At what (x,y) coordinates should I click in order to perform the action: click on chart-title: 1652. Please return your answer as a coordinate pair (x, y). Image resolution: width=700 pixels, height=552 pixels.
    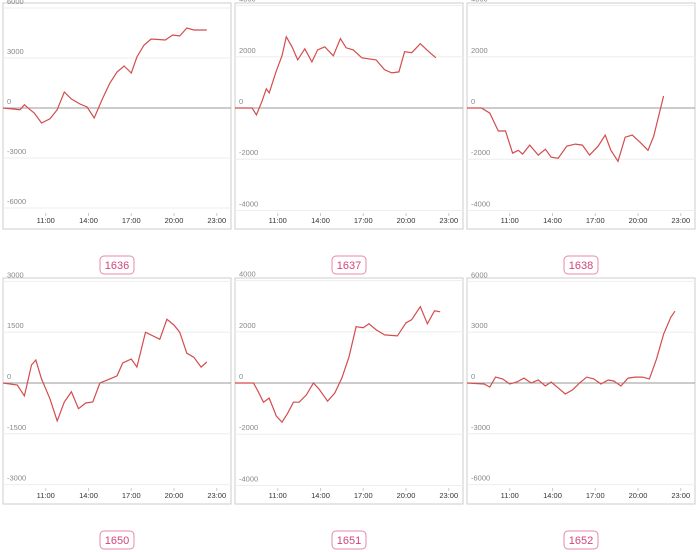
    Looking at the image, I should click on (581, 541).